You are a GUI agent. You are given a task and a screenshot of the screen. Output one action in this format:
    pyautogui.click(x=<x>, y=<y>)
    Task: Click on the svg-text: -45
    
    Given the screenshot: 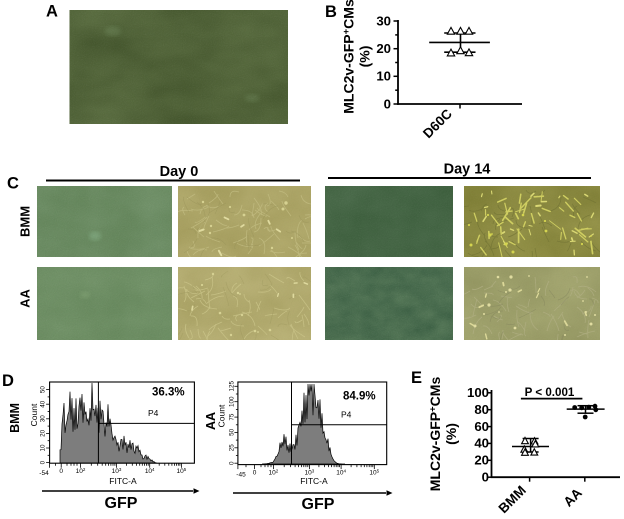 What is the action you would take?
    pyautogui.click(x=241, y=475)
    